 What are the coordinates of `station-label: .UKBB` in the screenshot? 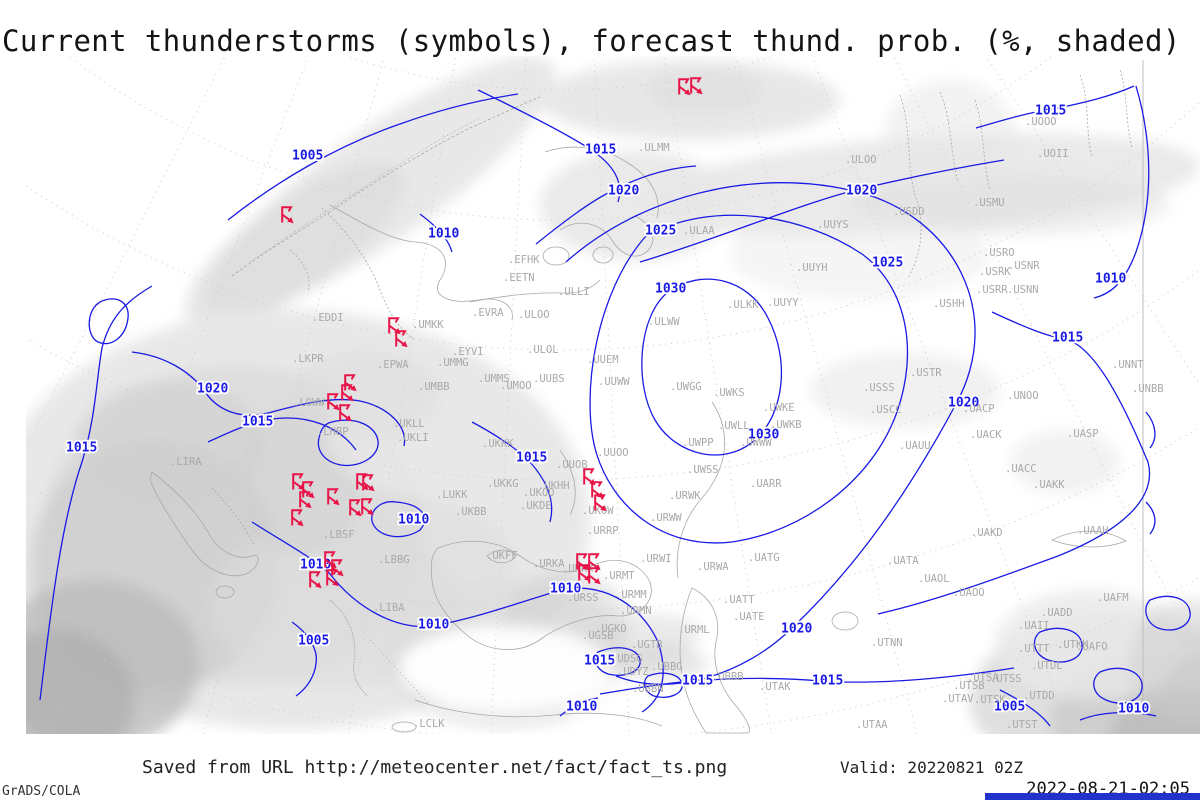 It's located at (471, 512).